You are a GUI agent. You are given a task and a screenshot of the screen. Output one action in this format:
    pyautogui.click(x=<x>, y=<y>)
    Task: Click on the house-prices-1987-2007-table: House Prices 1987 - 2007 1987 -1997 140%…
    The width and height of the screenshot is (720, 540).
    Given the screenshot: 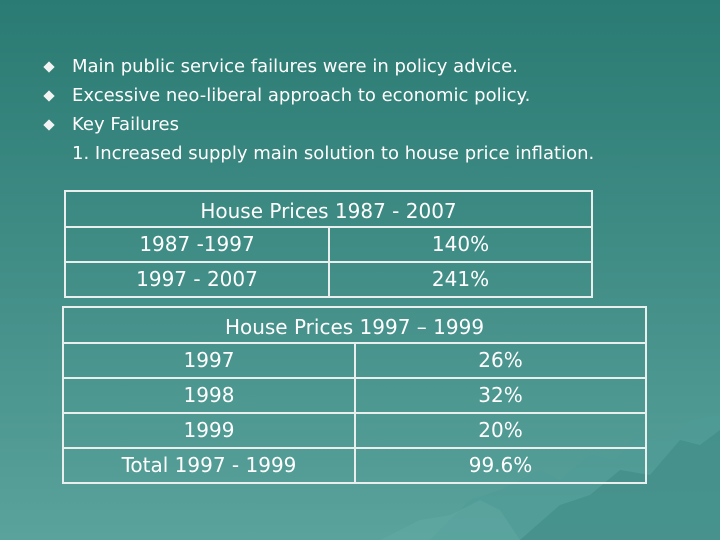 What is the action you would take?
    pyautogui.click(x=328, y=244)
    